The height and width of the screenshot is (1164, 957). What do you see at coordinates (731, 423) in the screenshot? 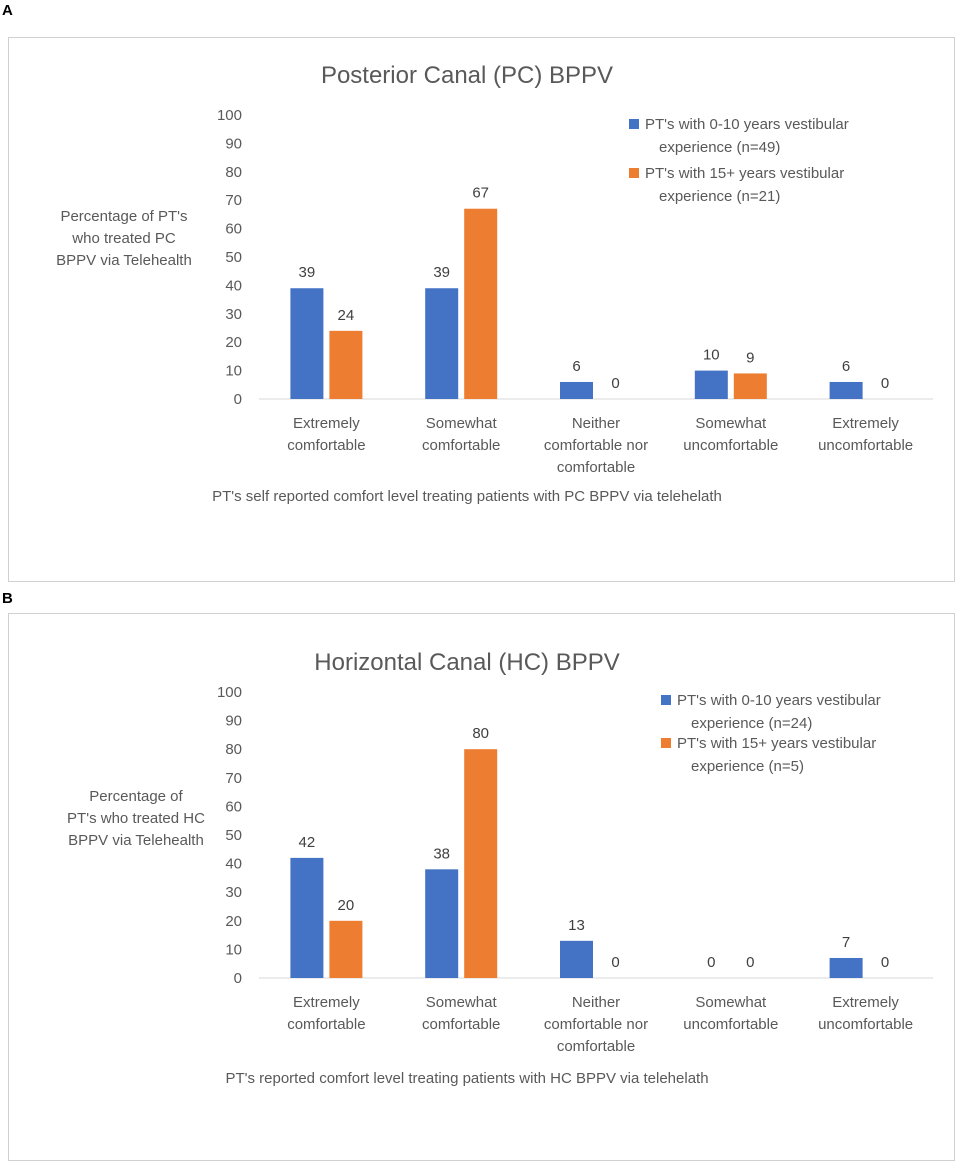
I see `charta-category-label-line: Somewhat` at bounding box center [731, 423].